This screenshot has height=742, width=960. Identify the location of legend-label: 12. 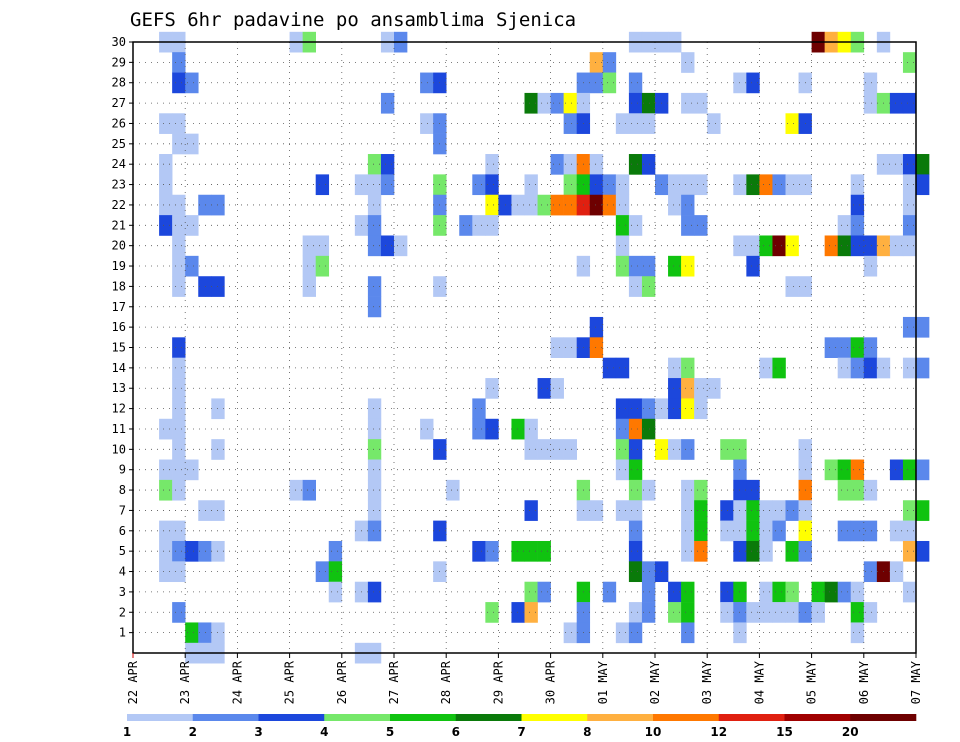
(718, 732).